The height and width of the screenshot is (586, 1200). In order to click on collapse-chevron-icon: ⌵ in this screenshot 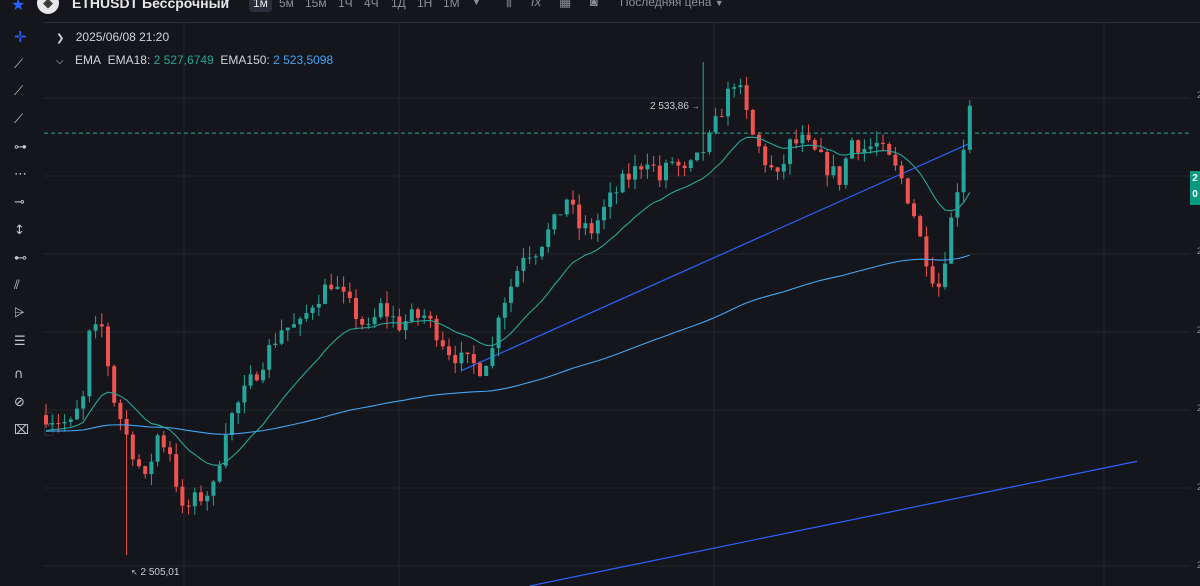, I will do `click(60, 61)`.